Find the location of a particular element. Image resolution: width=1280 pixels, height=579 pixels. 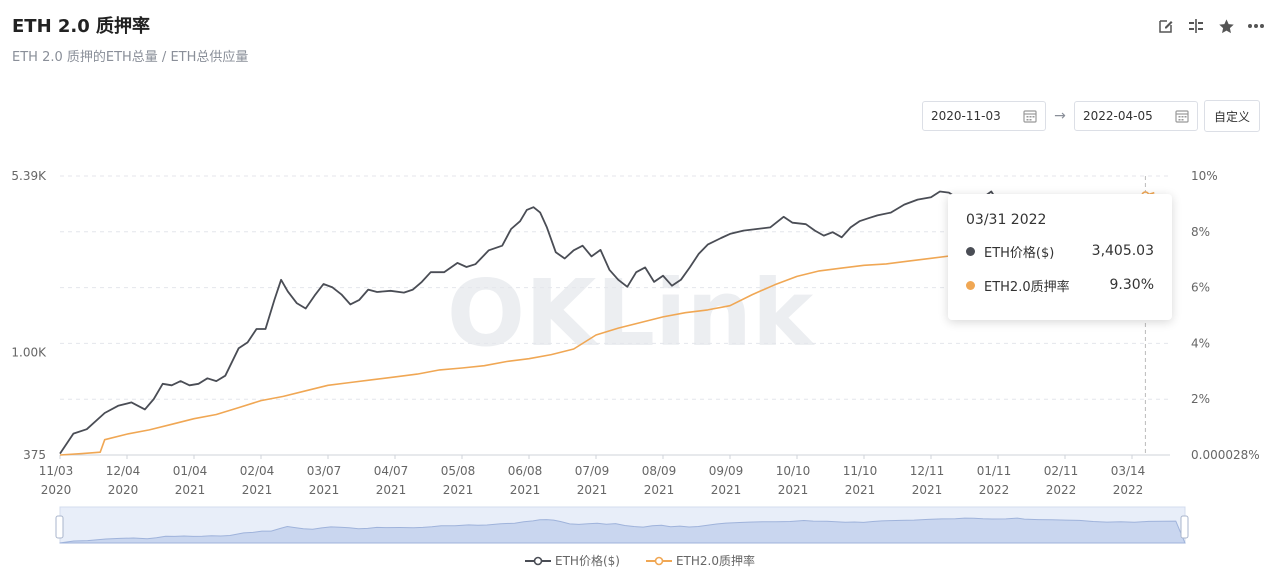

tooltip-row-stake: ETH2.0质押率 9.30% is located at coordinates (1060, 285).